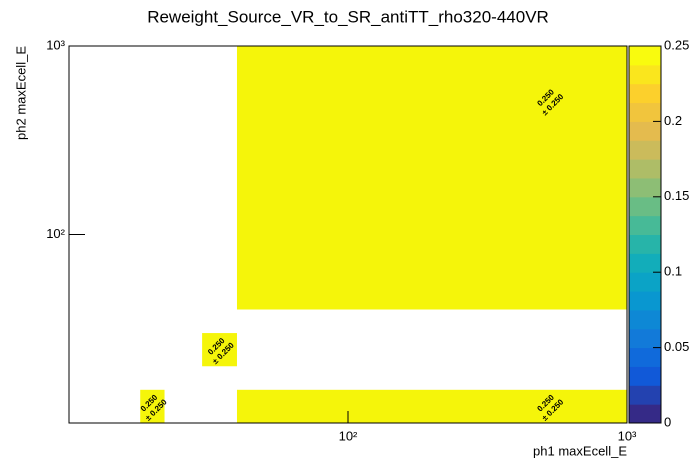  What do you see at coordinates (676, 195) in the screenshot?
I see `z-tick-label: 0.15` at bounding box center [676, 195].